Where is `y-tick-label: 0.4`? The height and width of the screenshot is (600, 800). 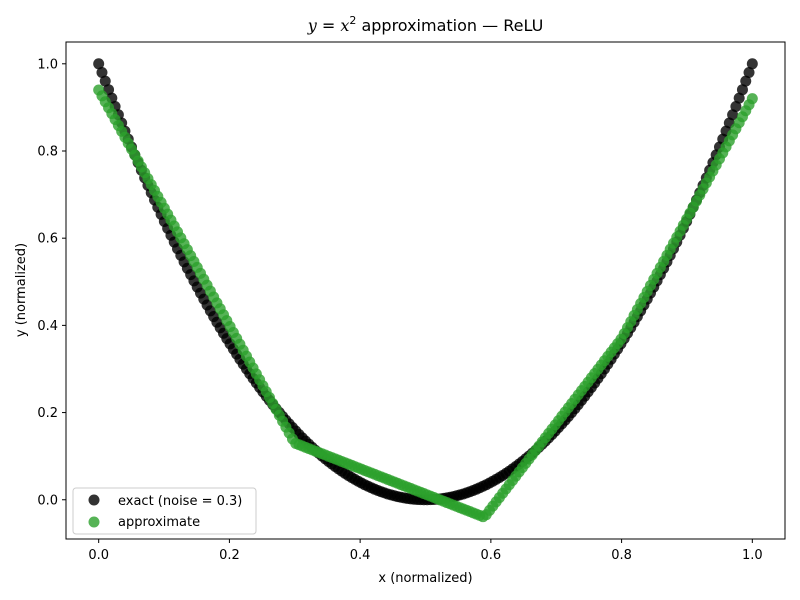 y-tick-label: 0.4 is located at coordinates (47, 326).